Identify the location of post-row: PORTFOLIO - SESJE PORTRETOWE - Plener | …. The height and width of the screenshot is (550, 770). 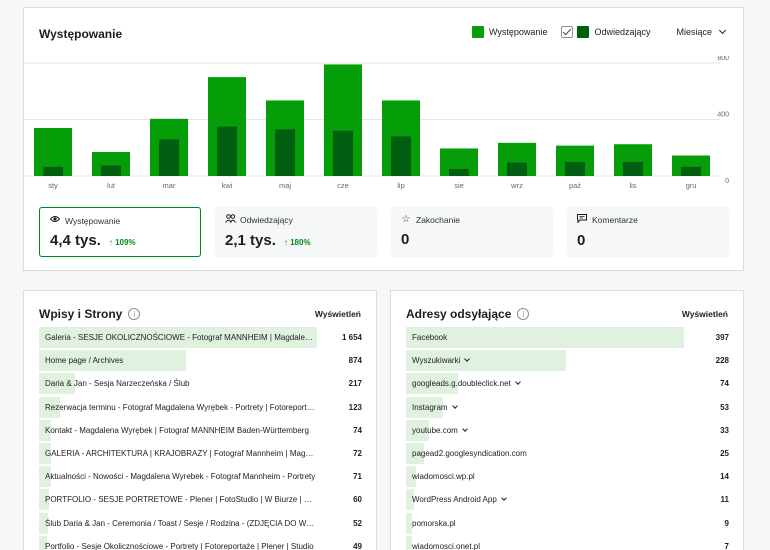
(200, 500).